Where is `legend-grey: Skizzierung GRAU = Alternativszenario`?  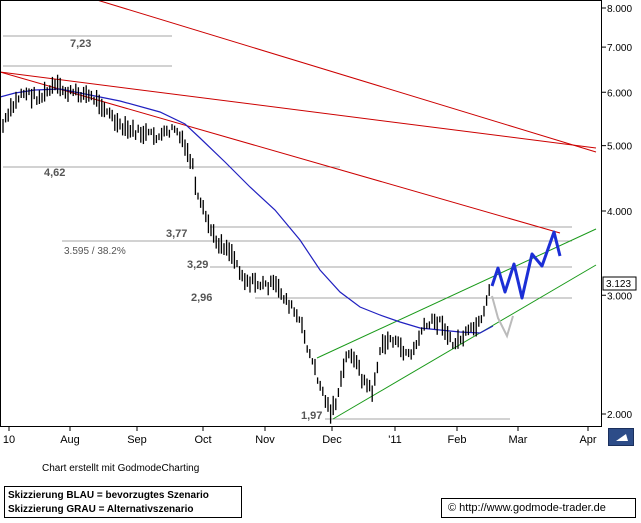
legend-grey: Skizzierung GRAU = Alternativszenario is located at coordinates (101, 509).